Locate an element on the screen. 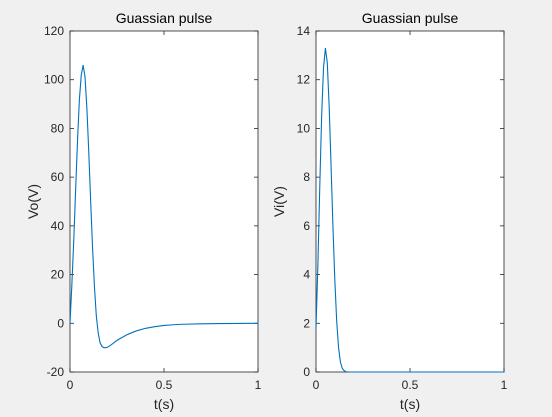  right-chart-title: Guassian pulse is located at coordinates (410, 18).